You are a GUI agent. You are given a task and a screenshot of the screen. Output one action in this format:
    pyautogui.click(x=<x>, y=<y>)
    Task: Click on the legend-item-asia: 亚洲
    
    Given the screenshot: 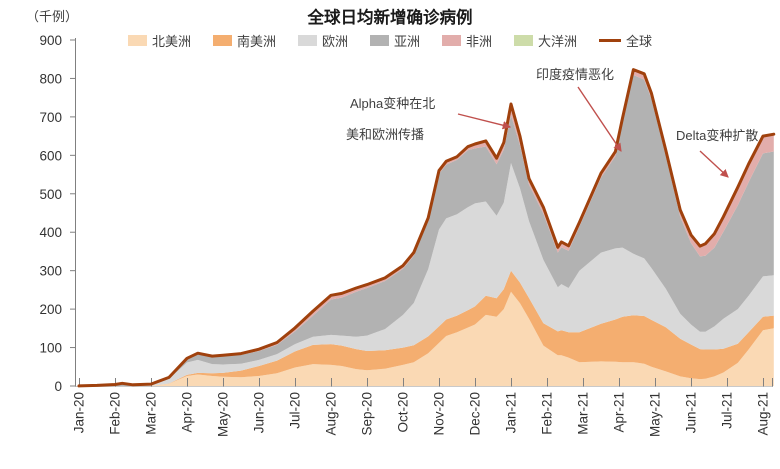 What is the action you would take?
    pyautogui.click(x=394, y=40)
    